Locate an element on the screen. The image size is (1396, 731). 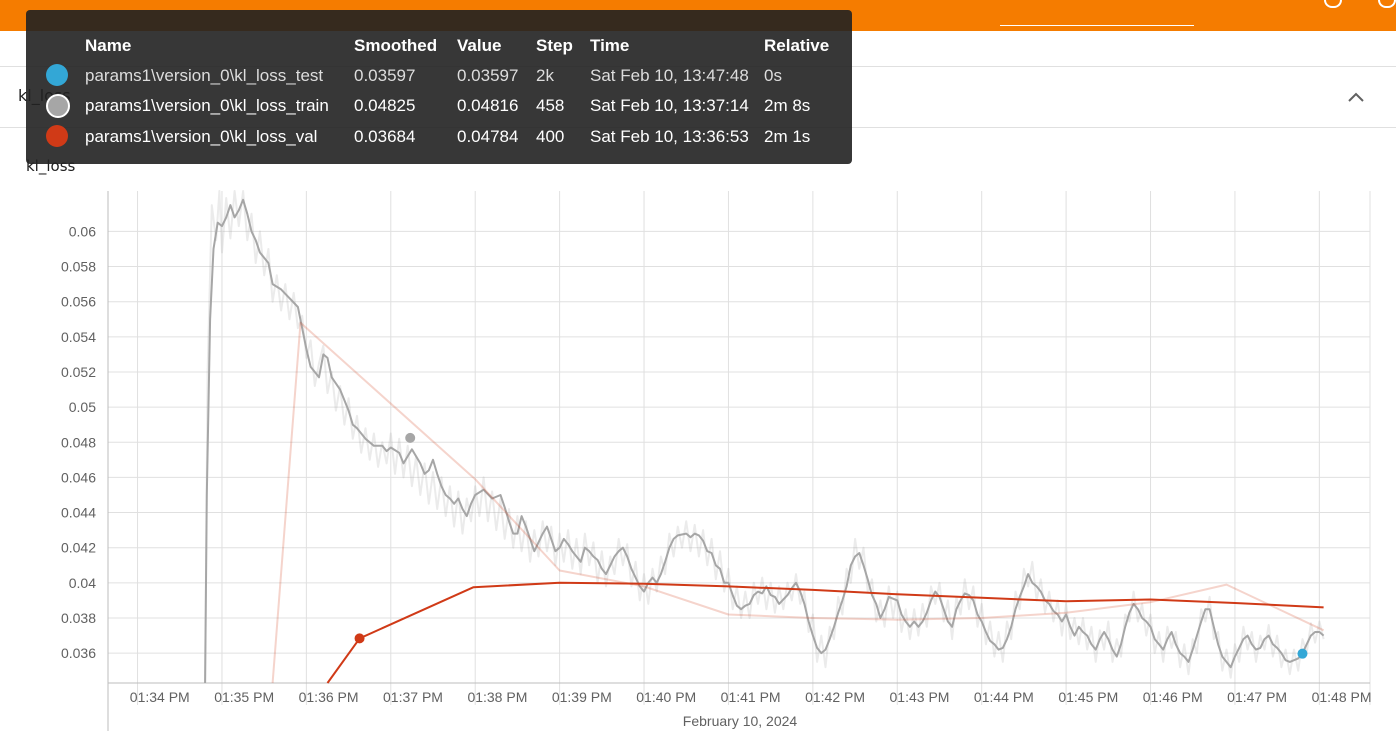
y-tick-label: 0.046 is located at coordinates (78, 477).